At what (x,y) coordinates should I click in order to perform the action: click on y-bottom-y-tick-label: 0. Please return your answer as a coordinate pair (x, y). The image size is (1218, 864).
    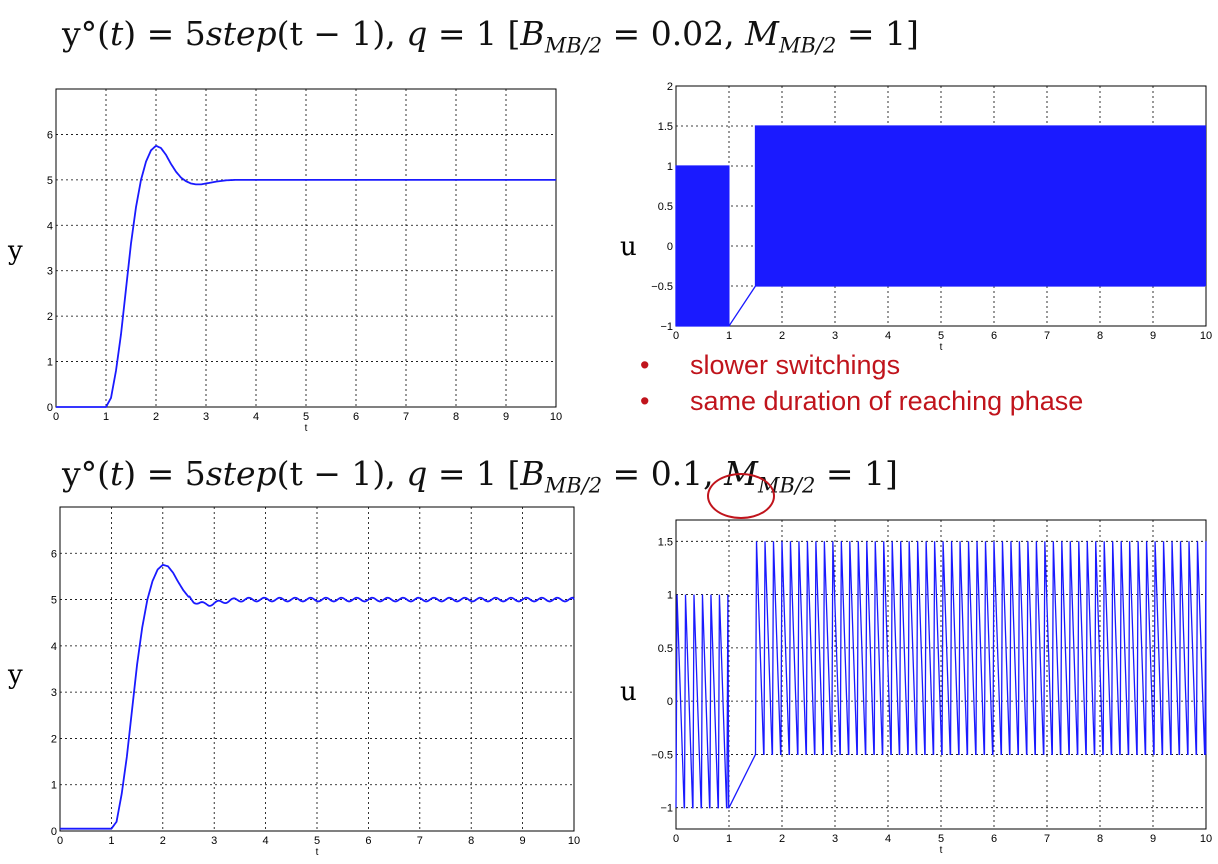
    Looking at the image, I should click on (54, 832).